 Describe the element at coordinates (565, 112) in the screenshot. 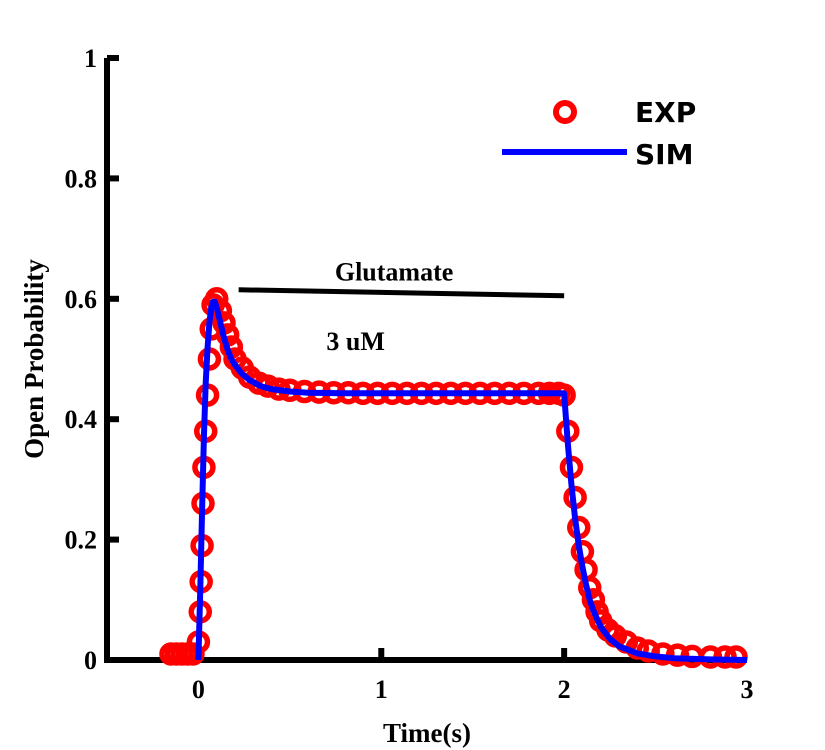

I see `legend-exp-marker` at that location.